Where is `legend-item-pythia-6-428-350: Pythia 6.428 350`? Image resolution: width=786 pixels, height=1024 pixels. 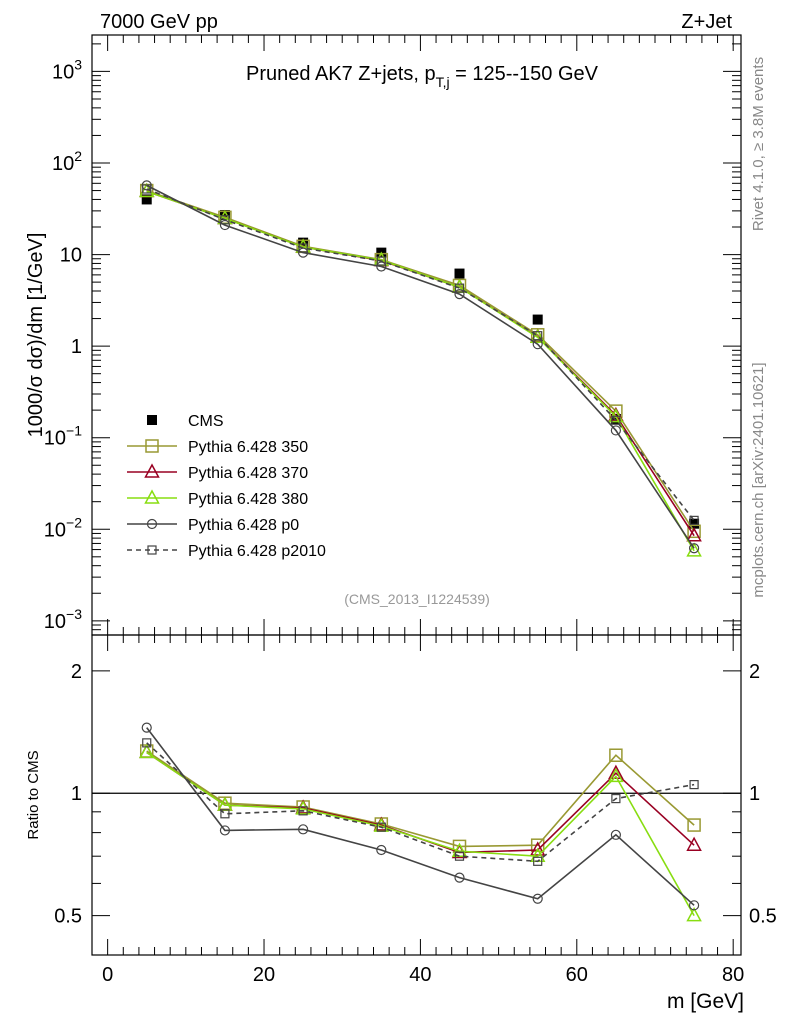 legend-item-pythia-6-428-350: Pythia 6.428 350 is located at coordinates (217, 447).